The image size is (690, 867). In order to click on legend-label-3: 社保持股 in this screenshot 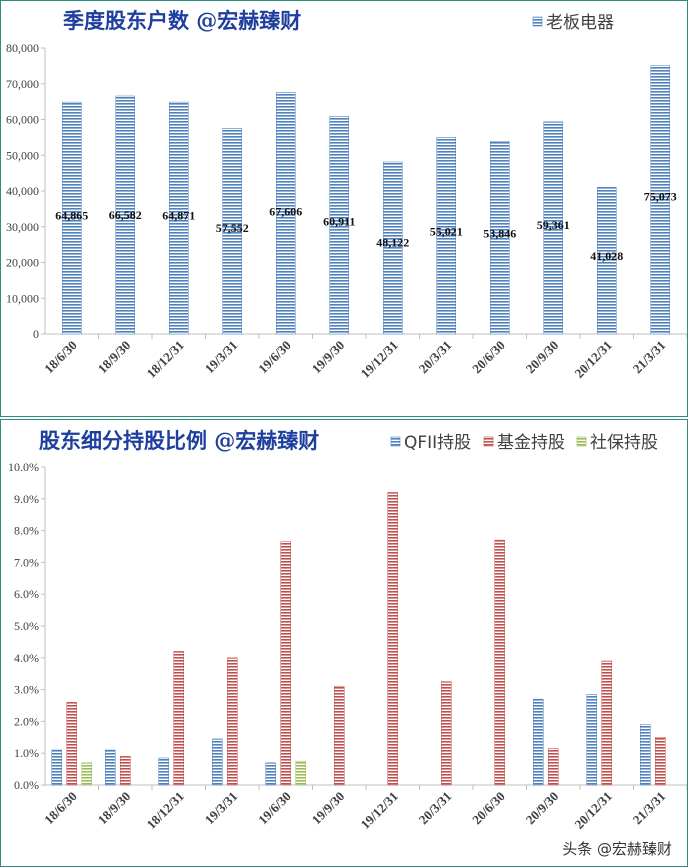, I will do `click(624, 443)`.